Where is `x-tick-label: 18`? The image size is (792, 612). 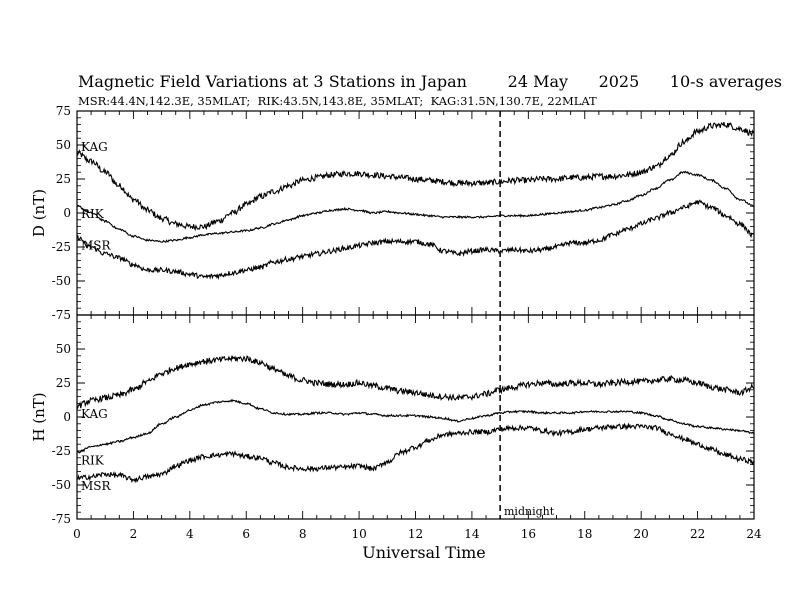 x-tick-label: 18 is located at coordinates (584, 534).